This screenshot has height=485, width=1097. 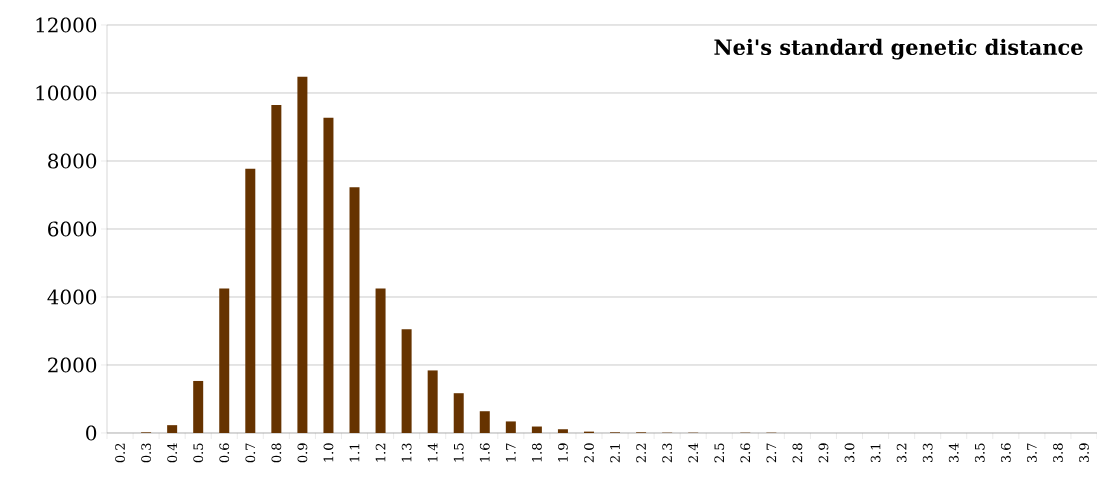 I want to click on x-tick-label: 1.1, so click(x=354, y=453).